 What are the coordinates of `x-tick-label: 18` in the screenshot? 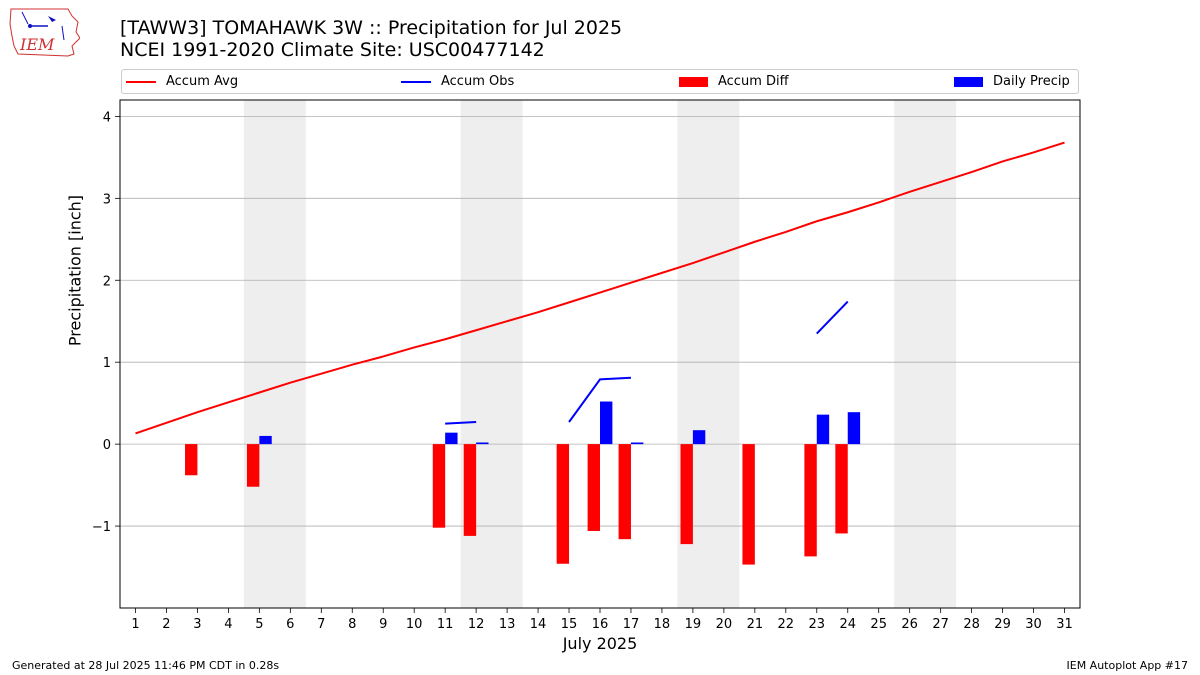 It's located at (662, 624).